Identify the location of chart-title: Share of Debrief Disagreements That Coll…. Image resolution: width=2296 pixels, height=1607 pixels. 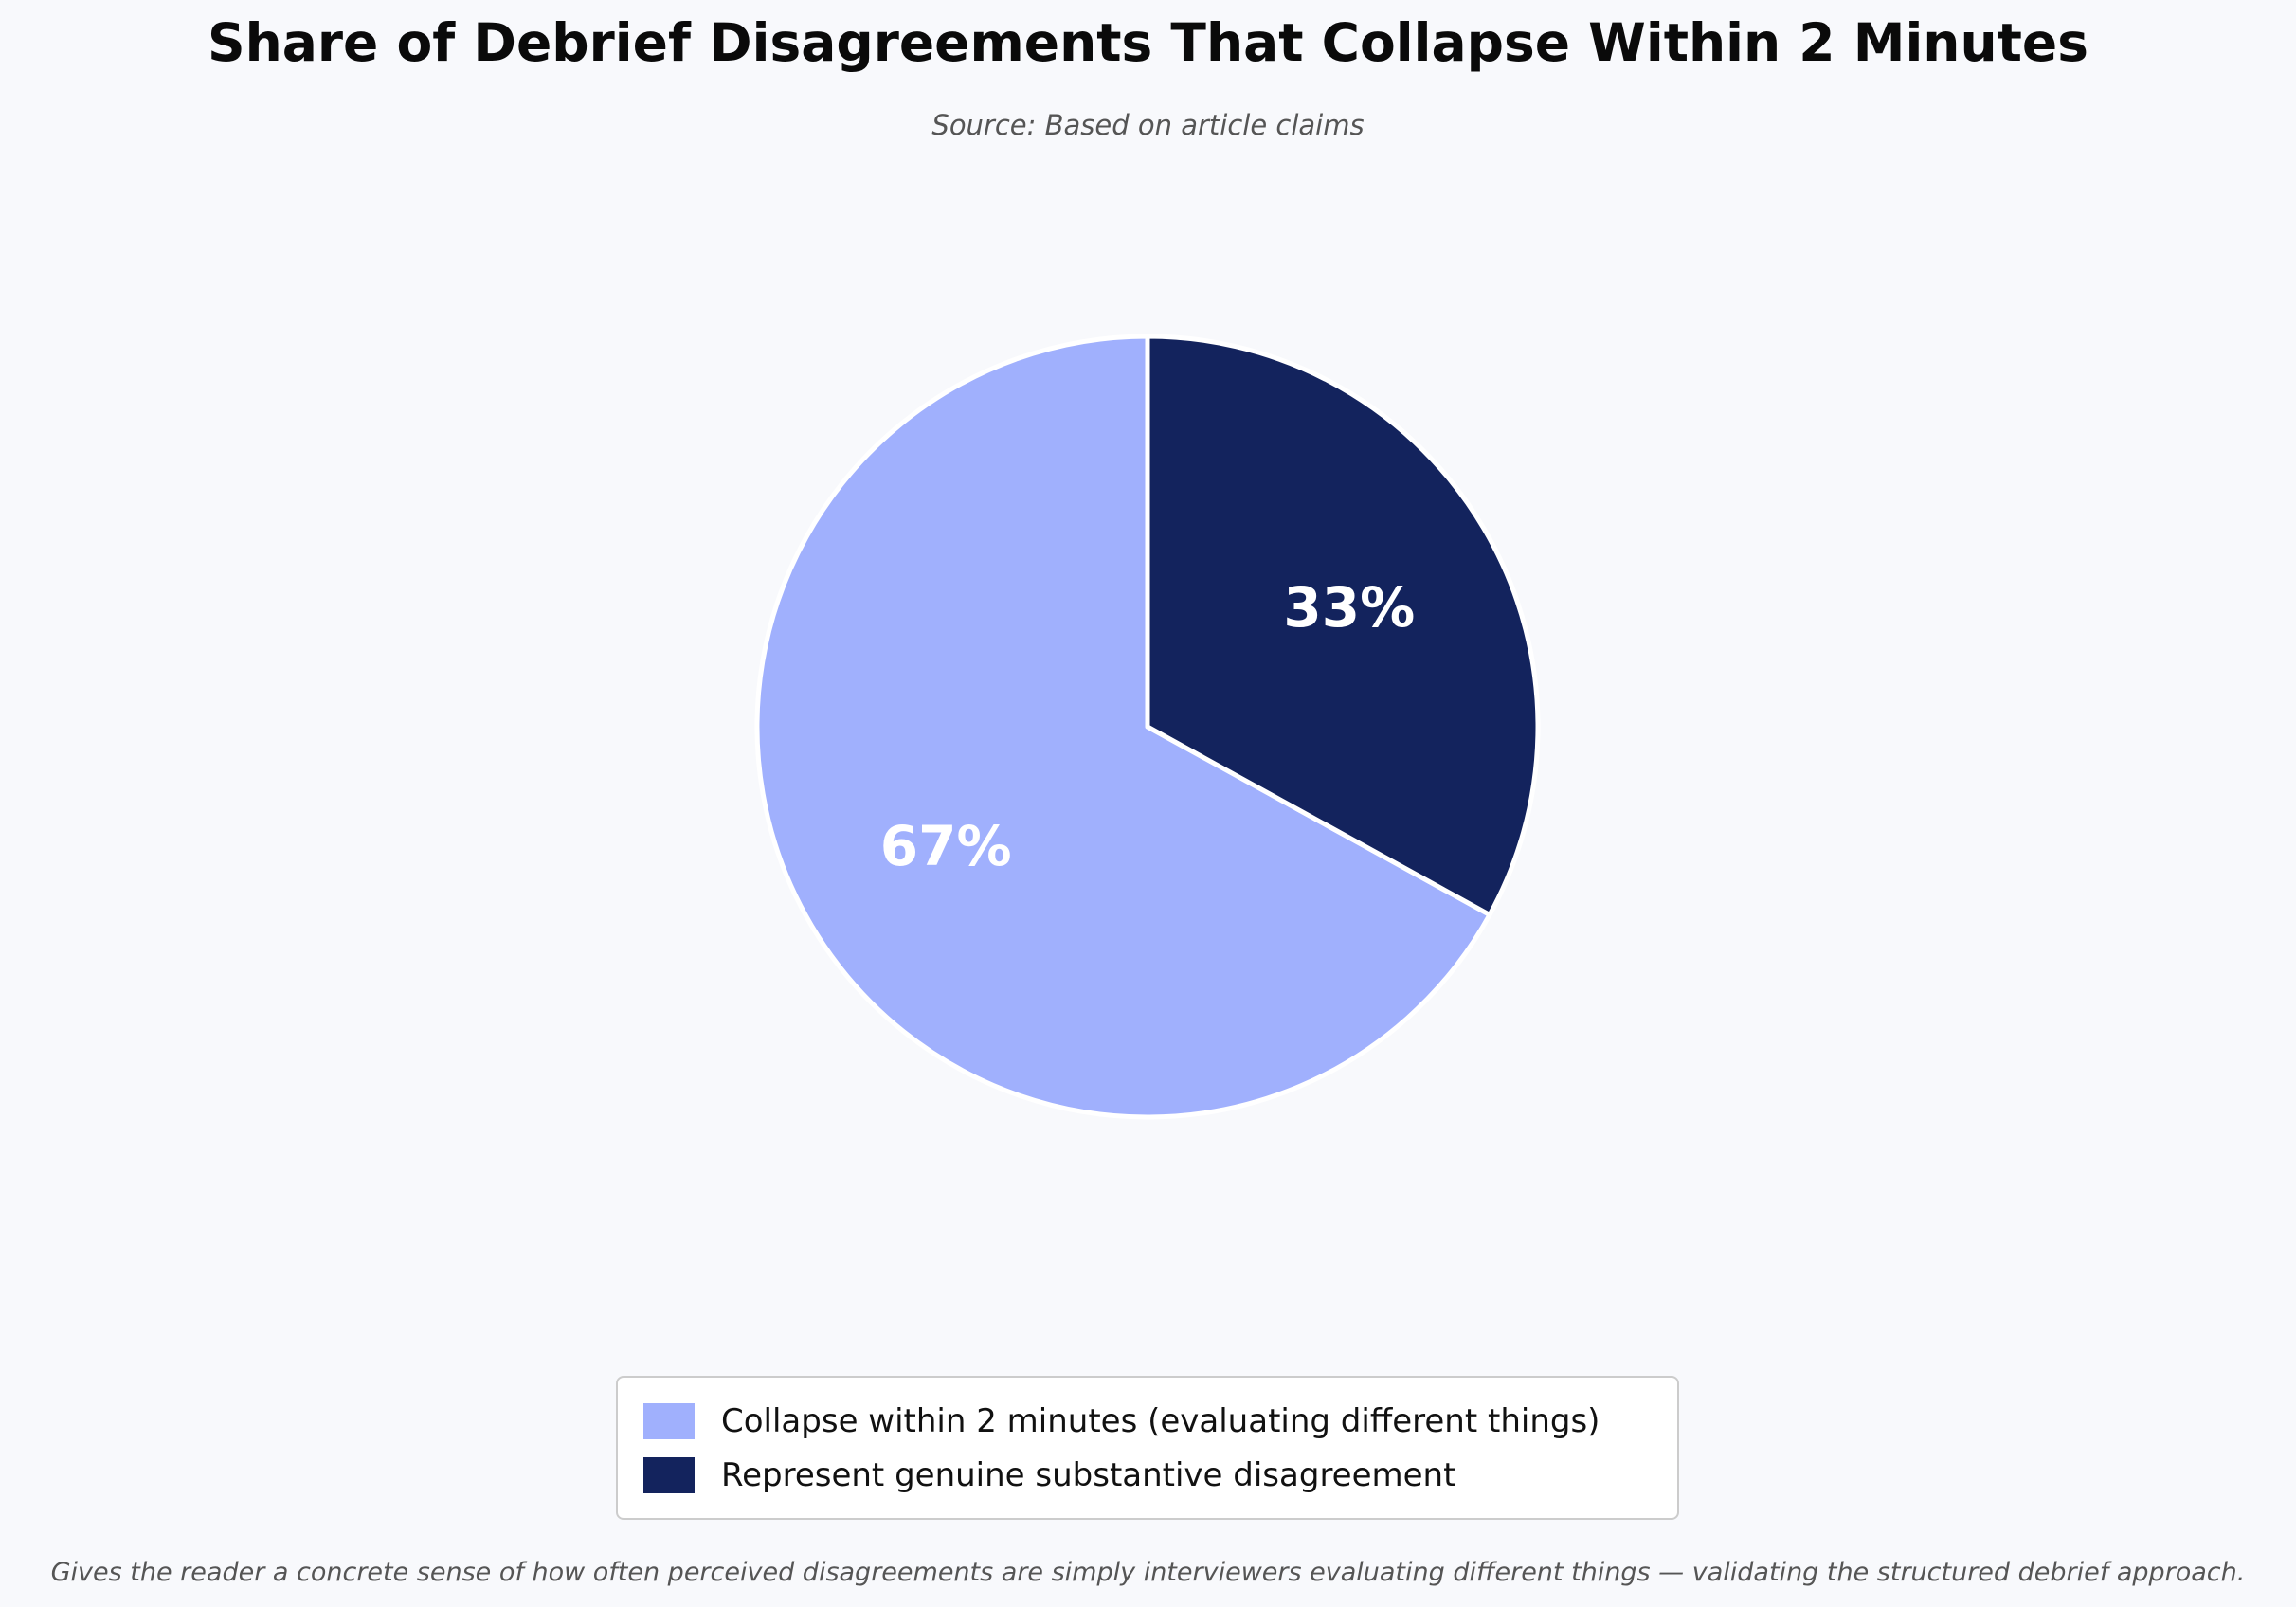
(1148, 42).